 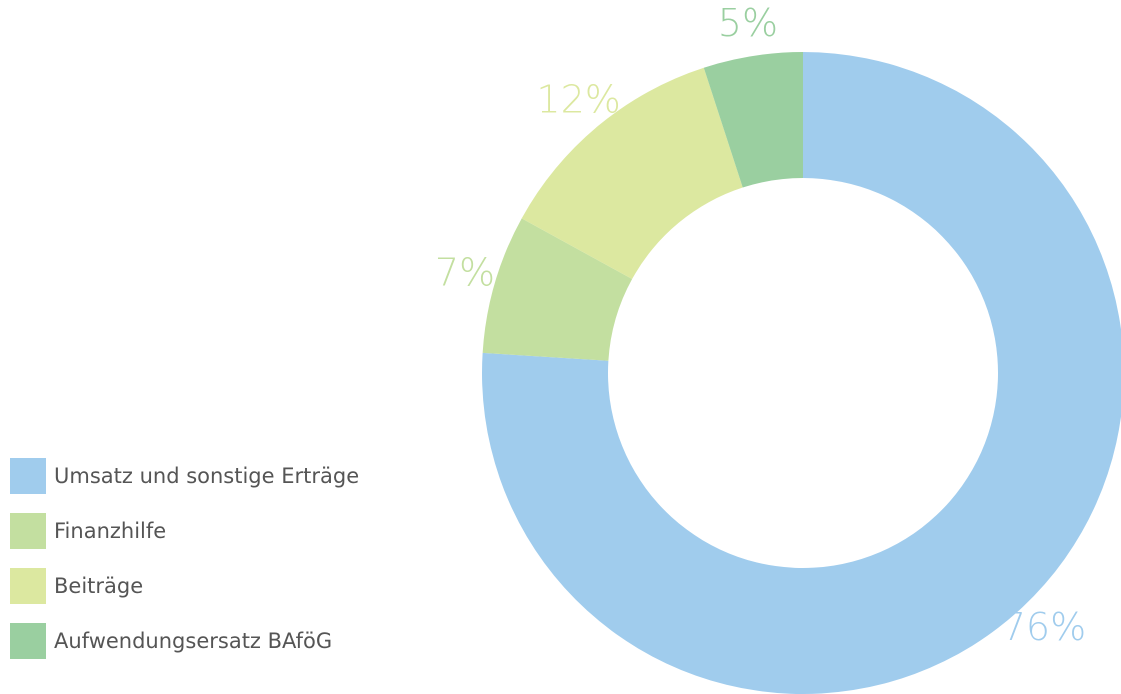 I want to click on slice-label: 5%, so click(x=748, y=23).